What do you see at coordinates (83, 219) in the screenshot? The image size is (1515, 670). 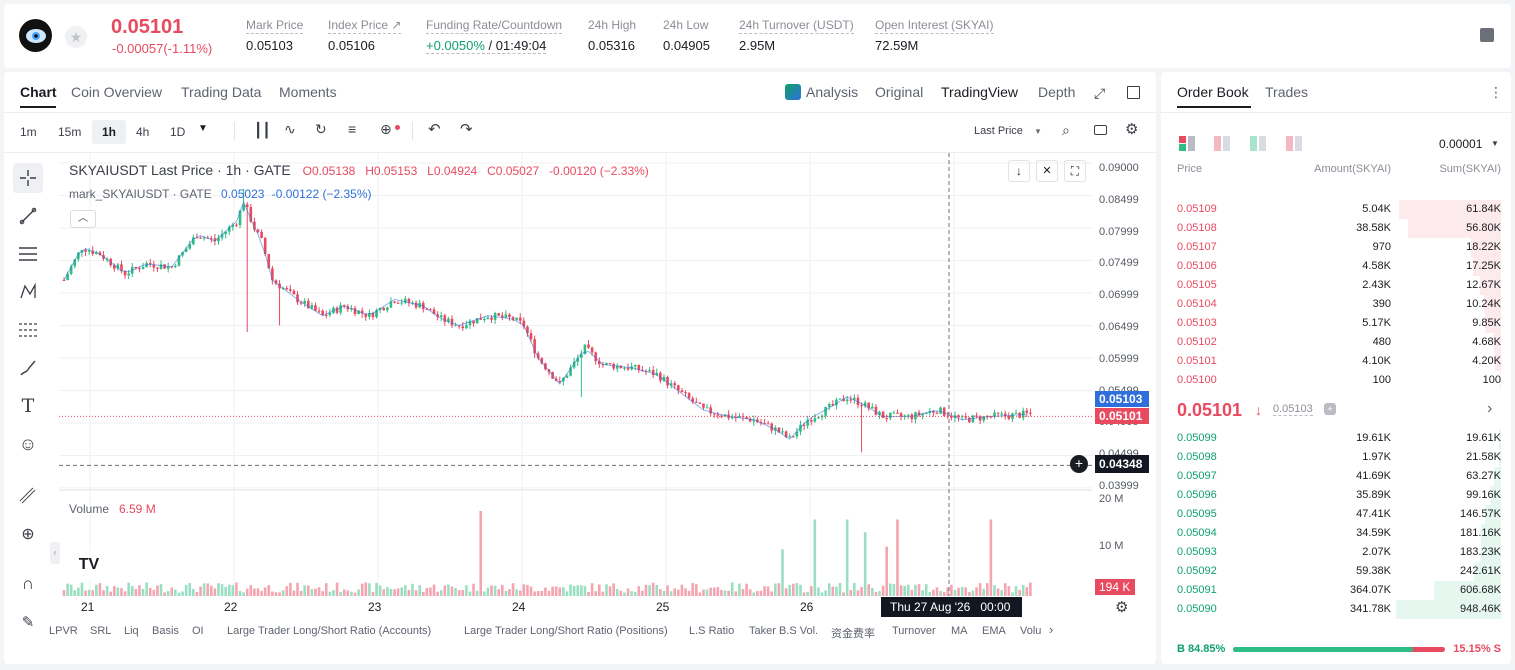 I see `collapse-legend-icon: ︿` at bounding box center [83, 219].